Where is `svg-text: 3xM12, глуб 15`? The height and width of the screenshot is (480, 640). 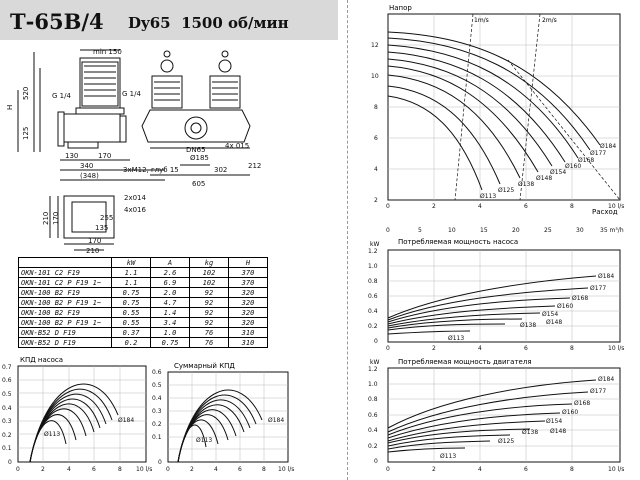 svg-text: 3xM12, глуб 15 is located at coordinates (151, 170).